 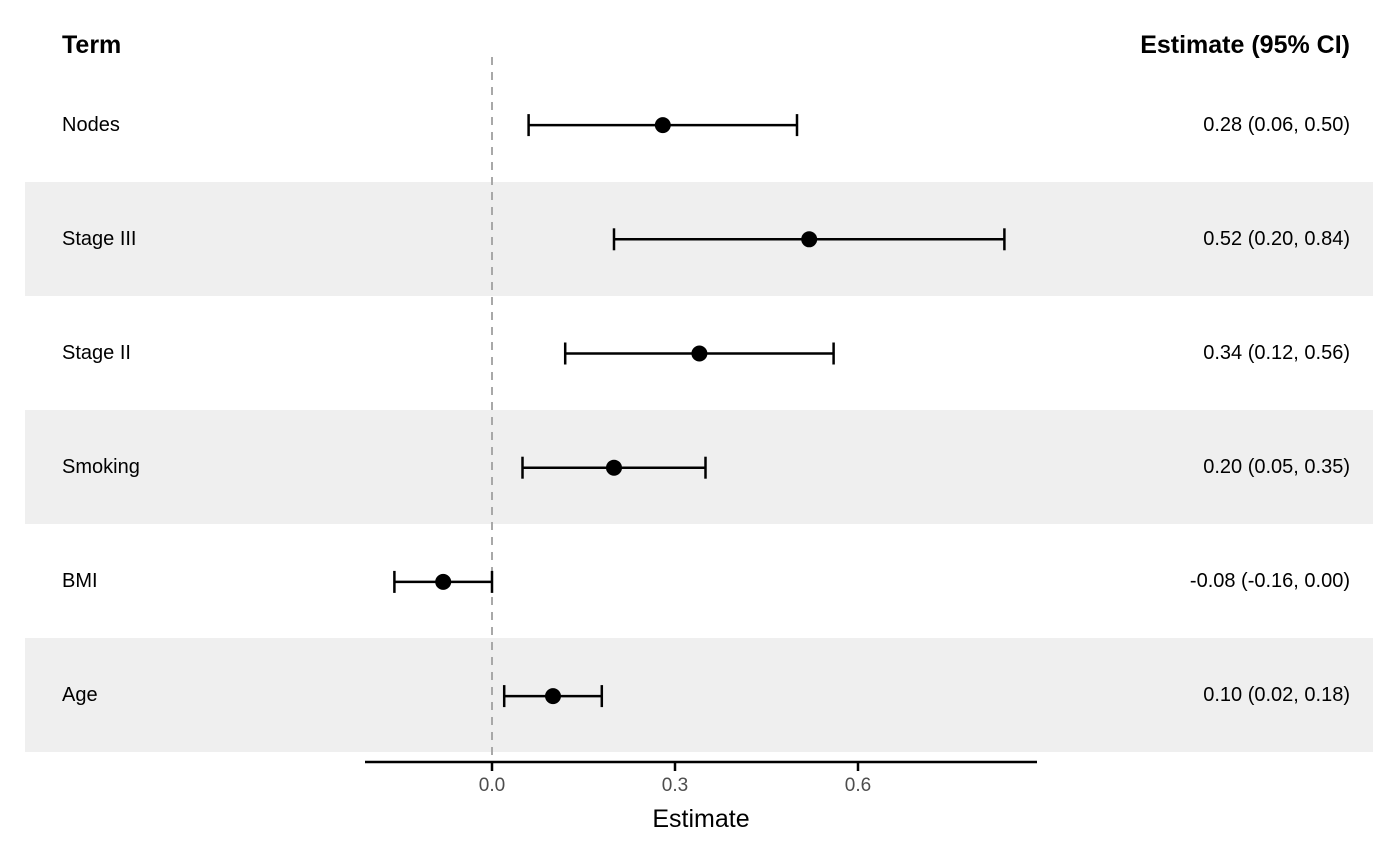 What do you see at coordinates (1276, 352) in the screenshot?
I see `estimate-ci-value: 0.34 (0.12, 0.56)` at bounding box center [1276, 352].